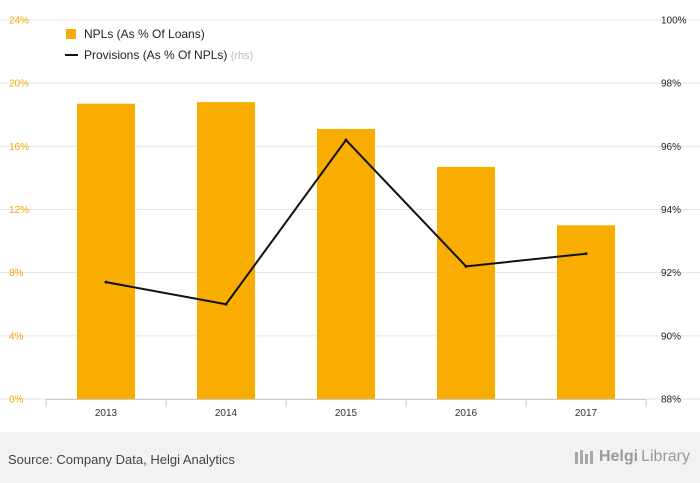 The height and width of the screenshot is (483, 700). Describe the element at coordinates (671, 210) in the screenshot. I see `right-tick-label: 94%` at that location.